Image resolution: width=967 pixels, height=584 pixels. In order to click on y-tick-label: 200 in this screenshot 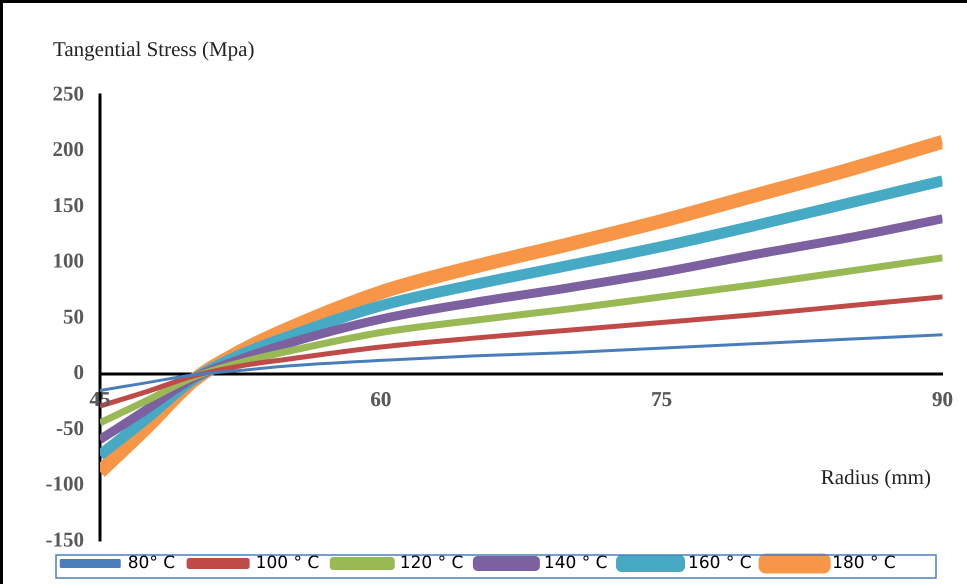, I will do `click(68, 149)`.